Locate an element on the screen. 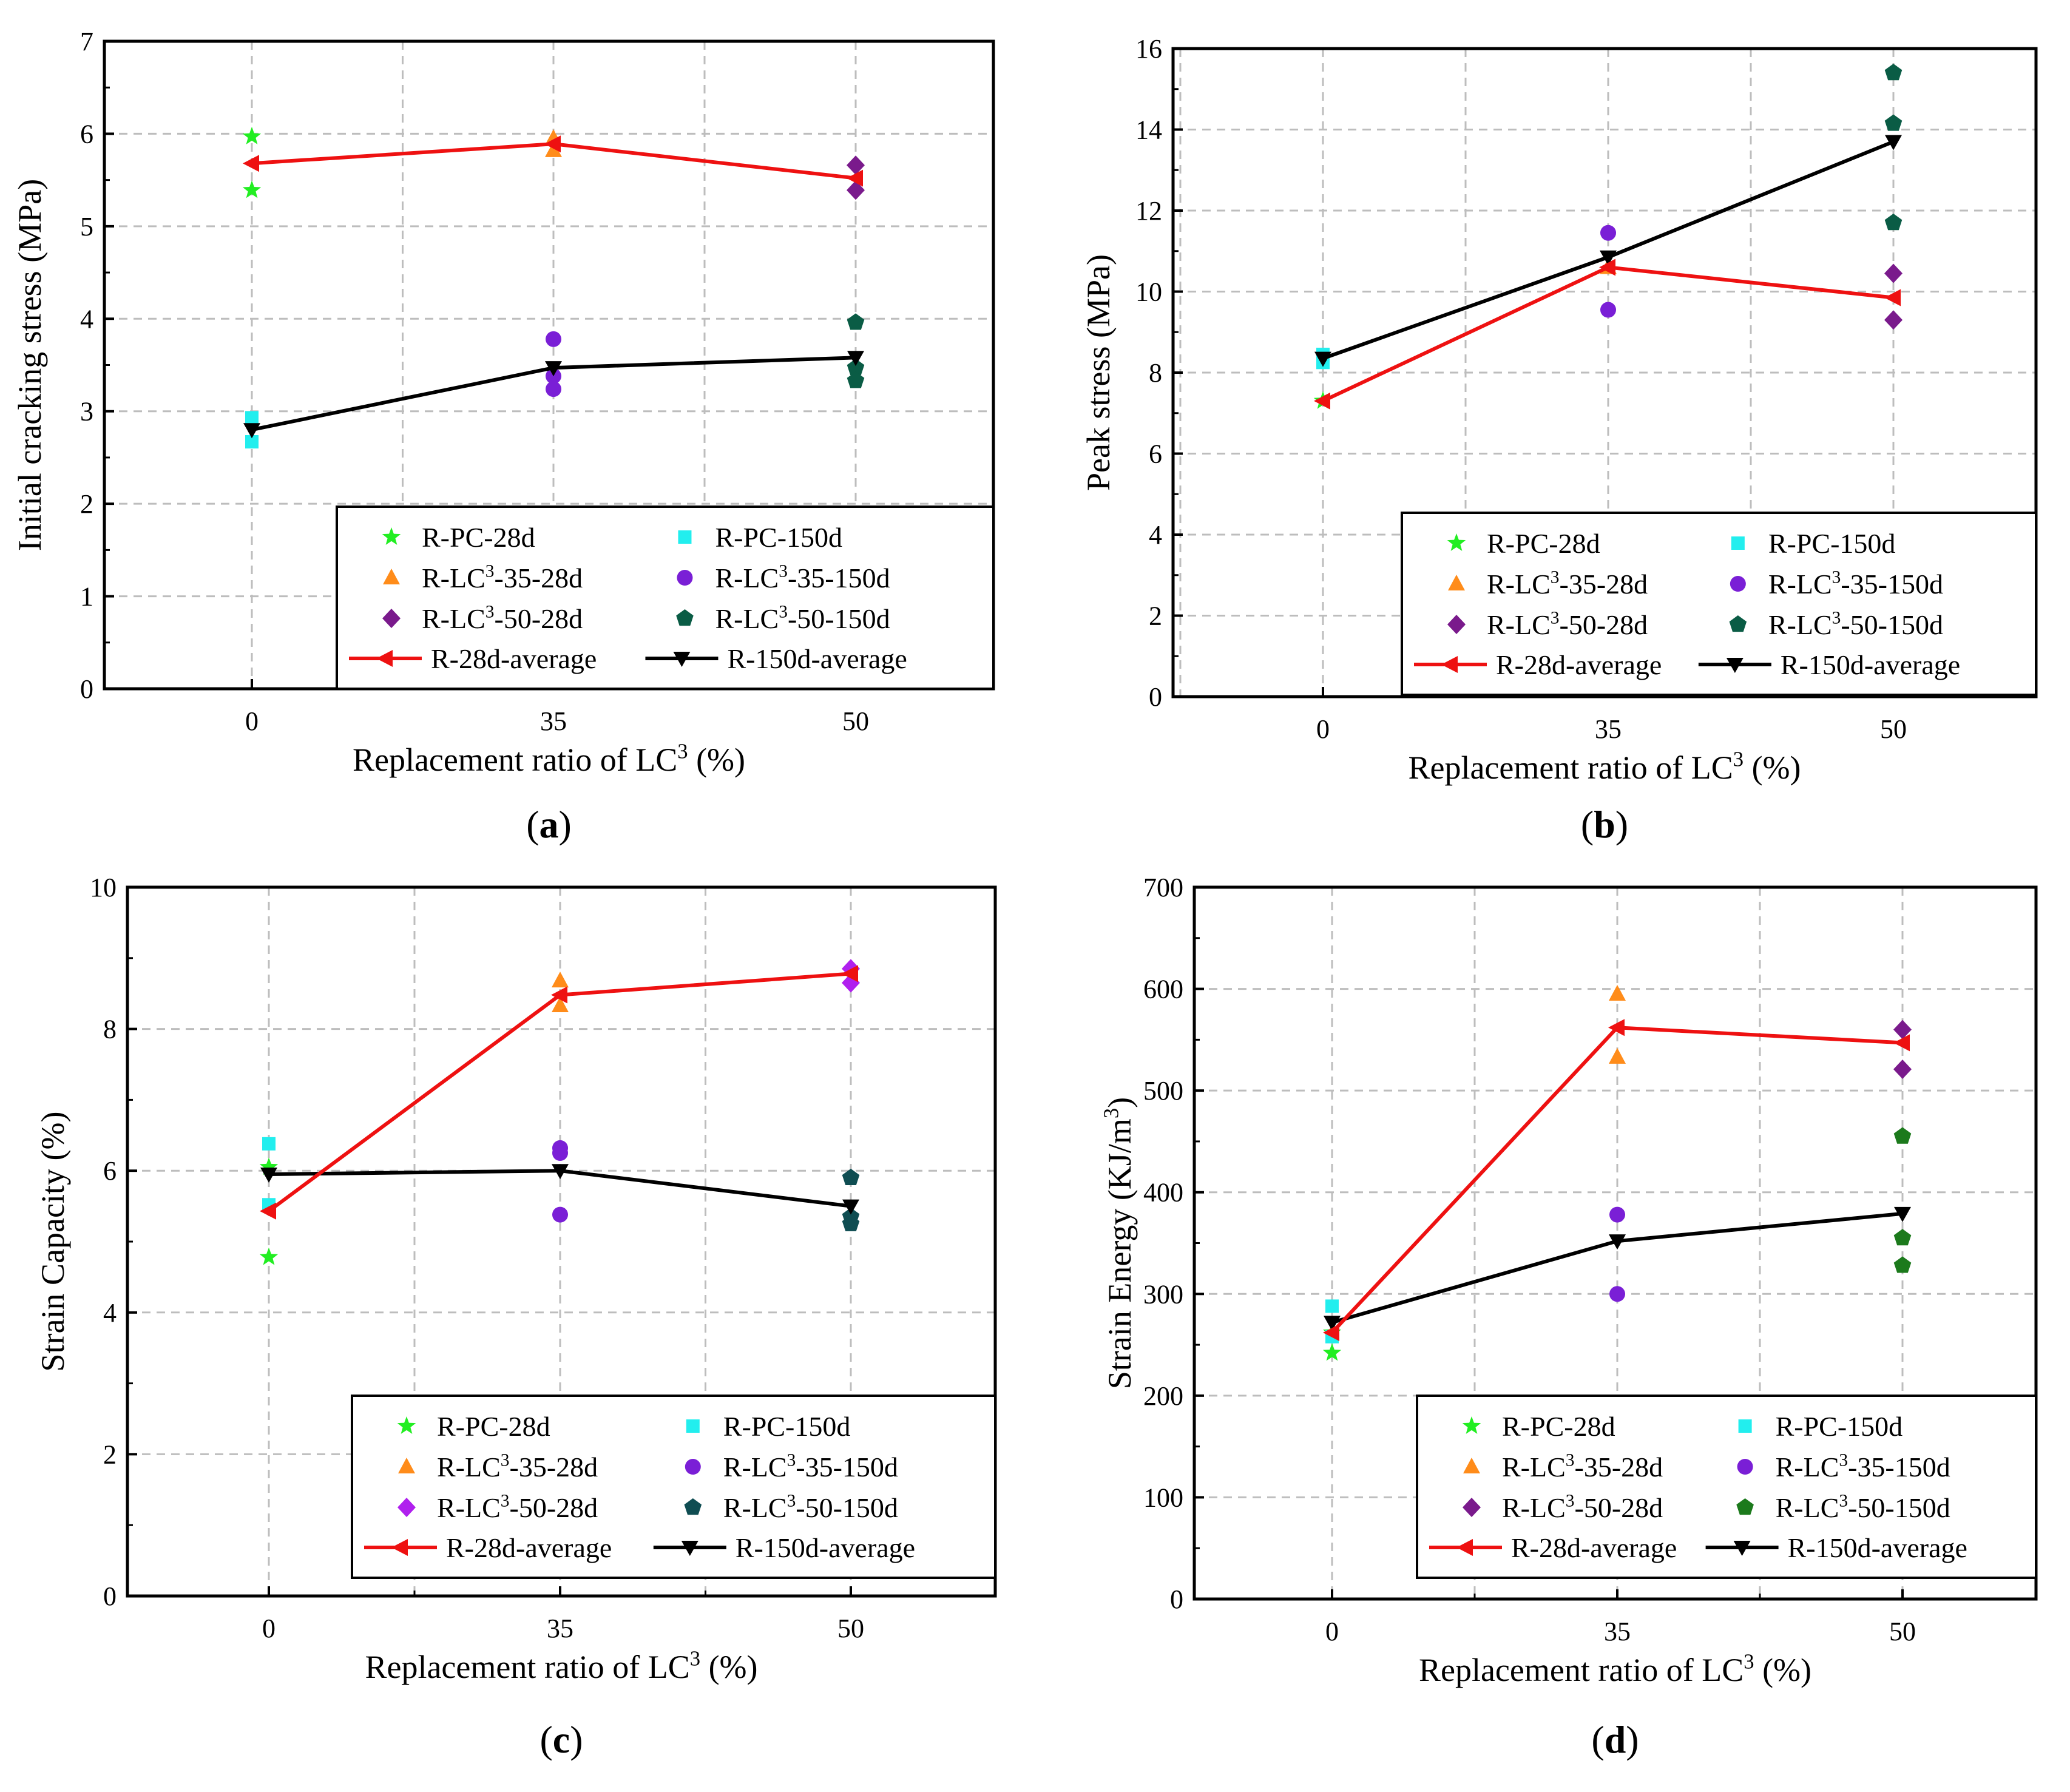  y-tick-label: 12 is located at coordinates (1148, 211).